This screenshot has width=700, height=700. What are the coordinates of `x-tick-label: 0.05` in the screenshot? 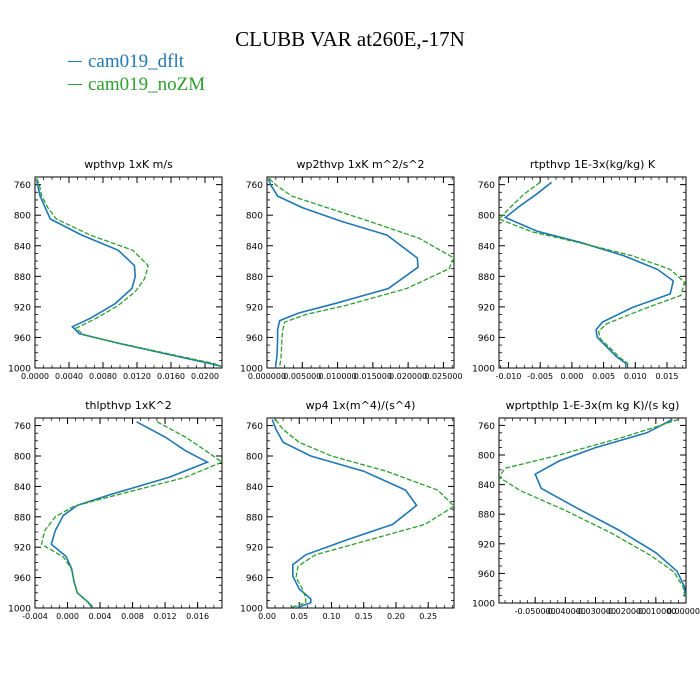 It's located at (299, 616).